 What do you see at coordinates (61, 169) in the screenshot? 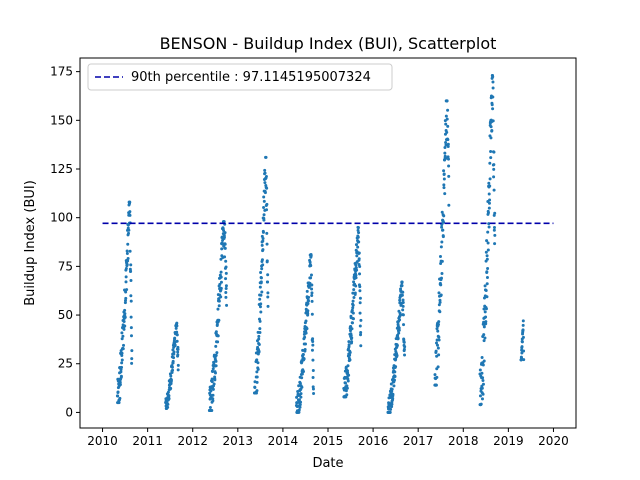
I see `y-tick-label: 125` at bounding box center [61, 169].